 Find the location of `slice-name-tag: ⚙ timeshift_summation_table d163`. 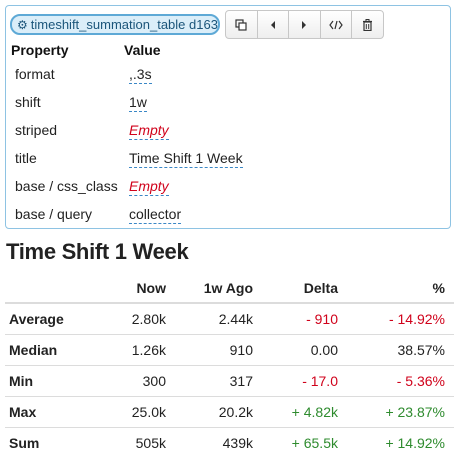

slice-name-tag: ⚙ timeshift_summation_table d163 is located at coordinates (115, 24).